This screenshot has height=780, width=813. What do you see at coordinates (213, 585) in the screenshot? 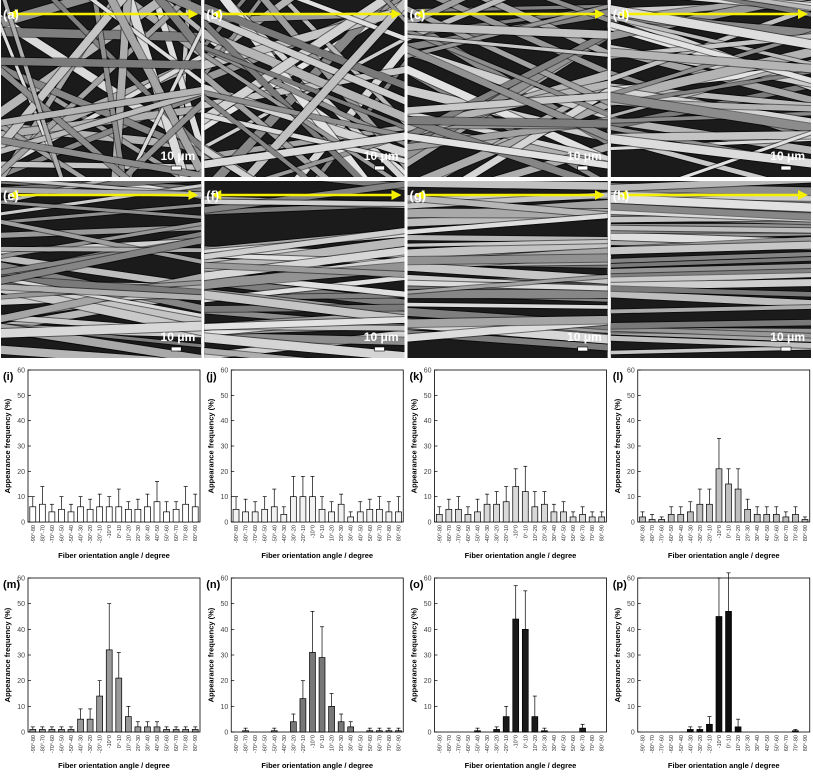
I see `chart-title: (n)` at bounding box center [213, 585].